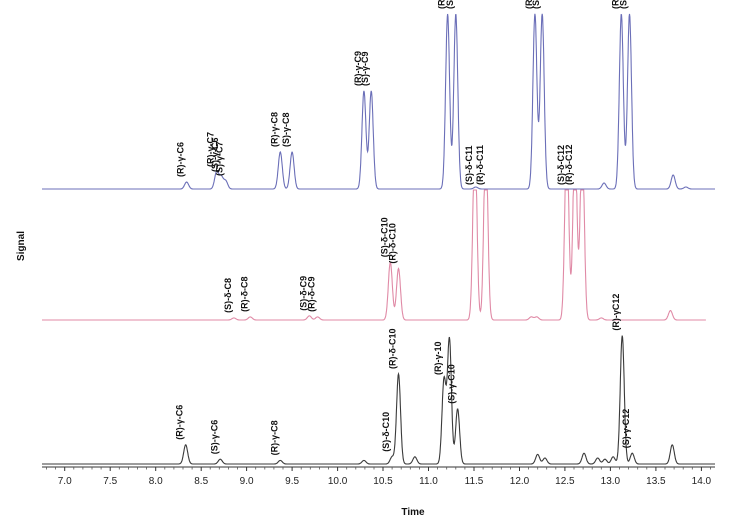 The height and width of the screenshot is (521, 733). I want to click on x-tick-label: 11.5, so click(474, 481).